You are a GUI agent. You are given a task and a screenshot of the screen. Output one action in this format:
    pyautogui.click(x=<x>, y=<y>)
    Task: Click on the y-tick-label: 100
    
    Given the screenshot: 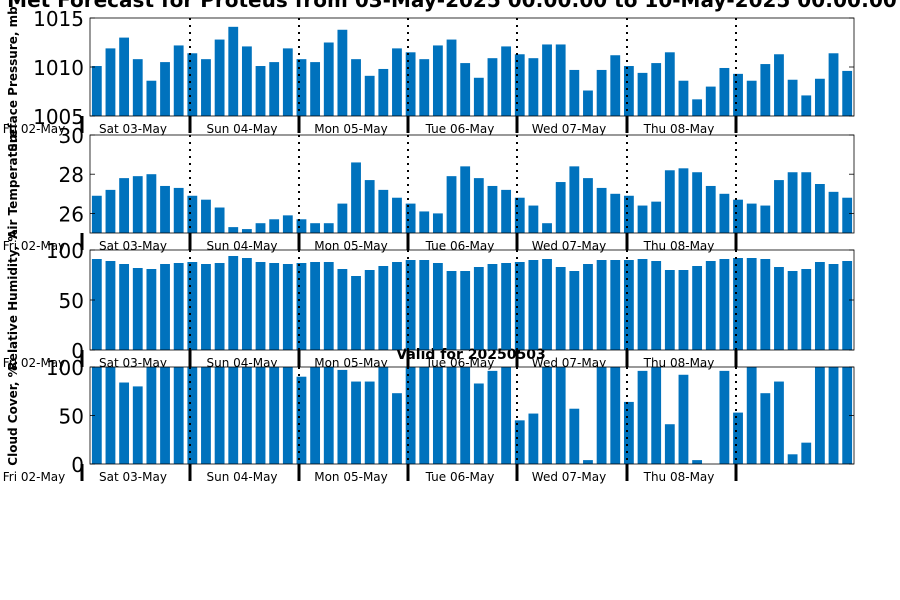 What is the action you would take?
    pyautogui.click(x=65, y=368)
    